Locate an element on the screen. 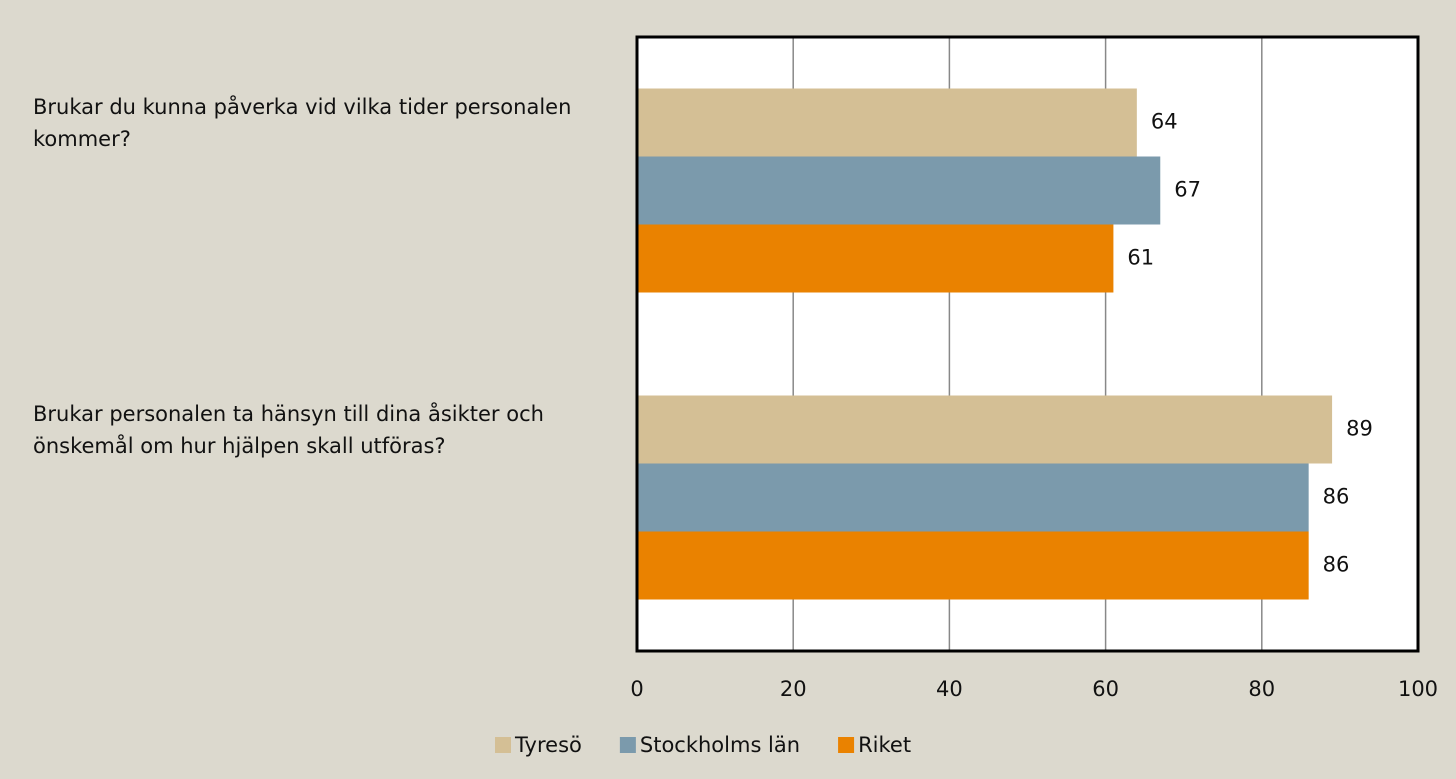 This screenshot has width=1456, height=779. x-tick-label: 100 is located at coordinates (1418, 689).